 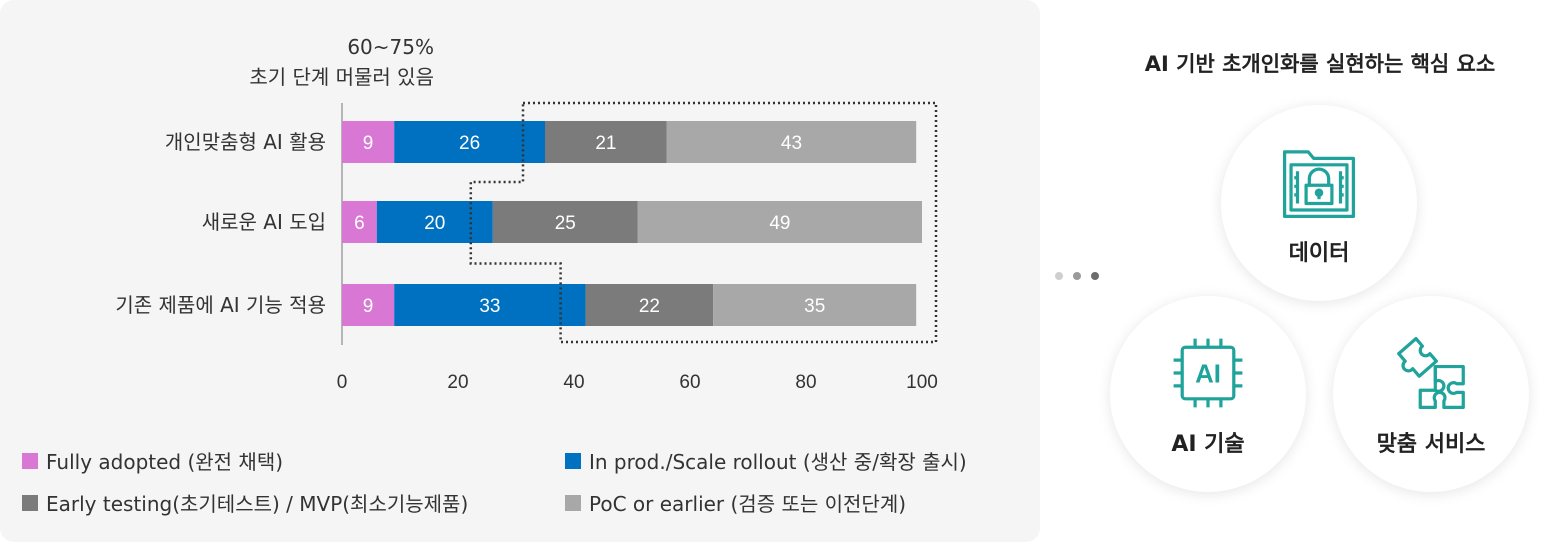 I want to click on legend-item-in-production: In prod./Scale rollout (생산 중/확장 출시), so click(x=766, y=460).